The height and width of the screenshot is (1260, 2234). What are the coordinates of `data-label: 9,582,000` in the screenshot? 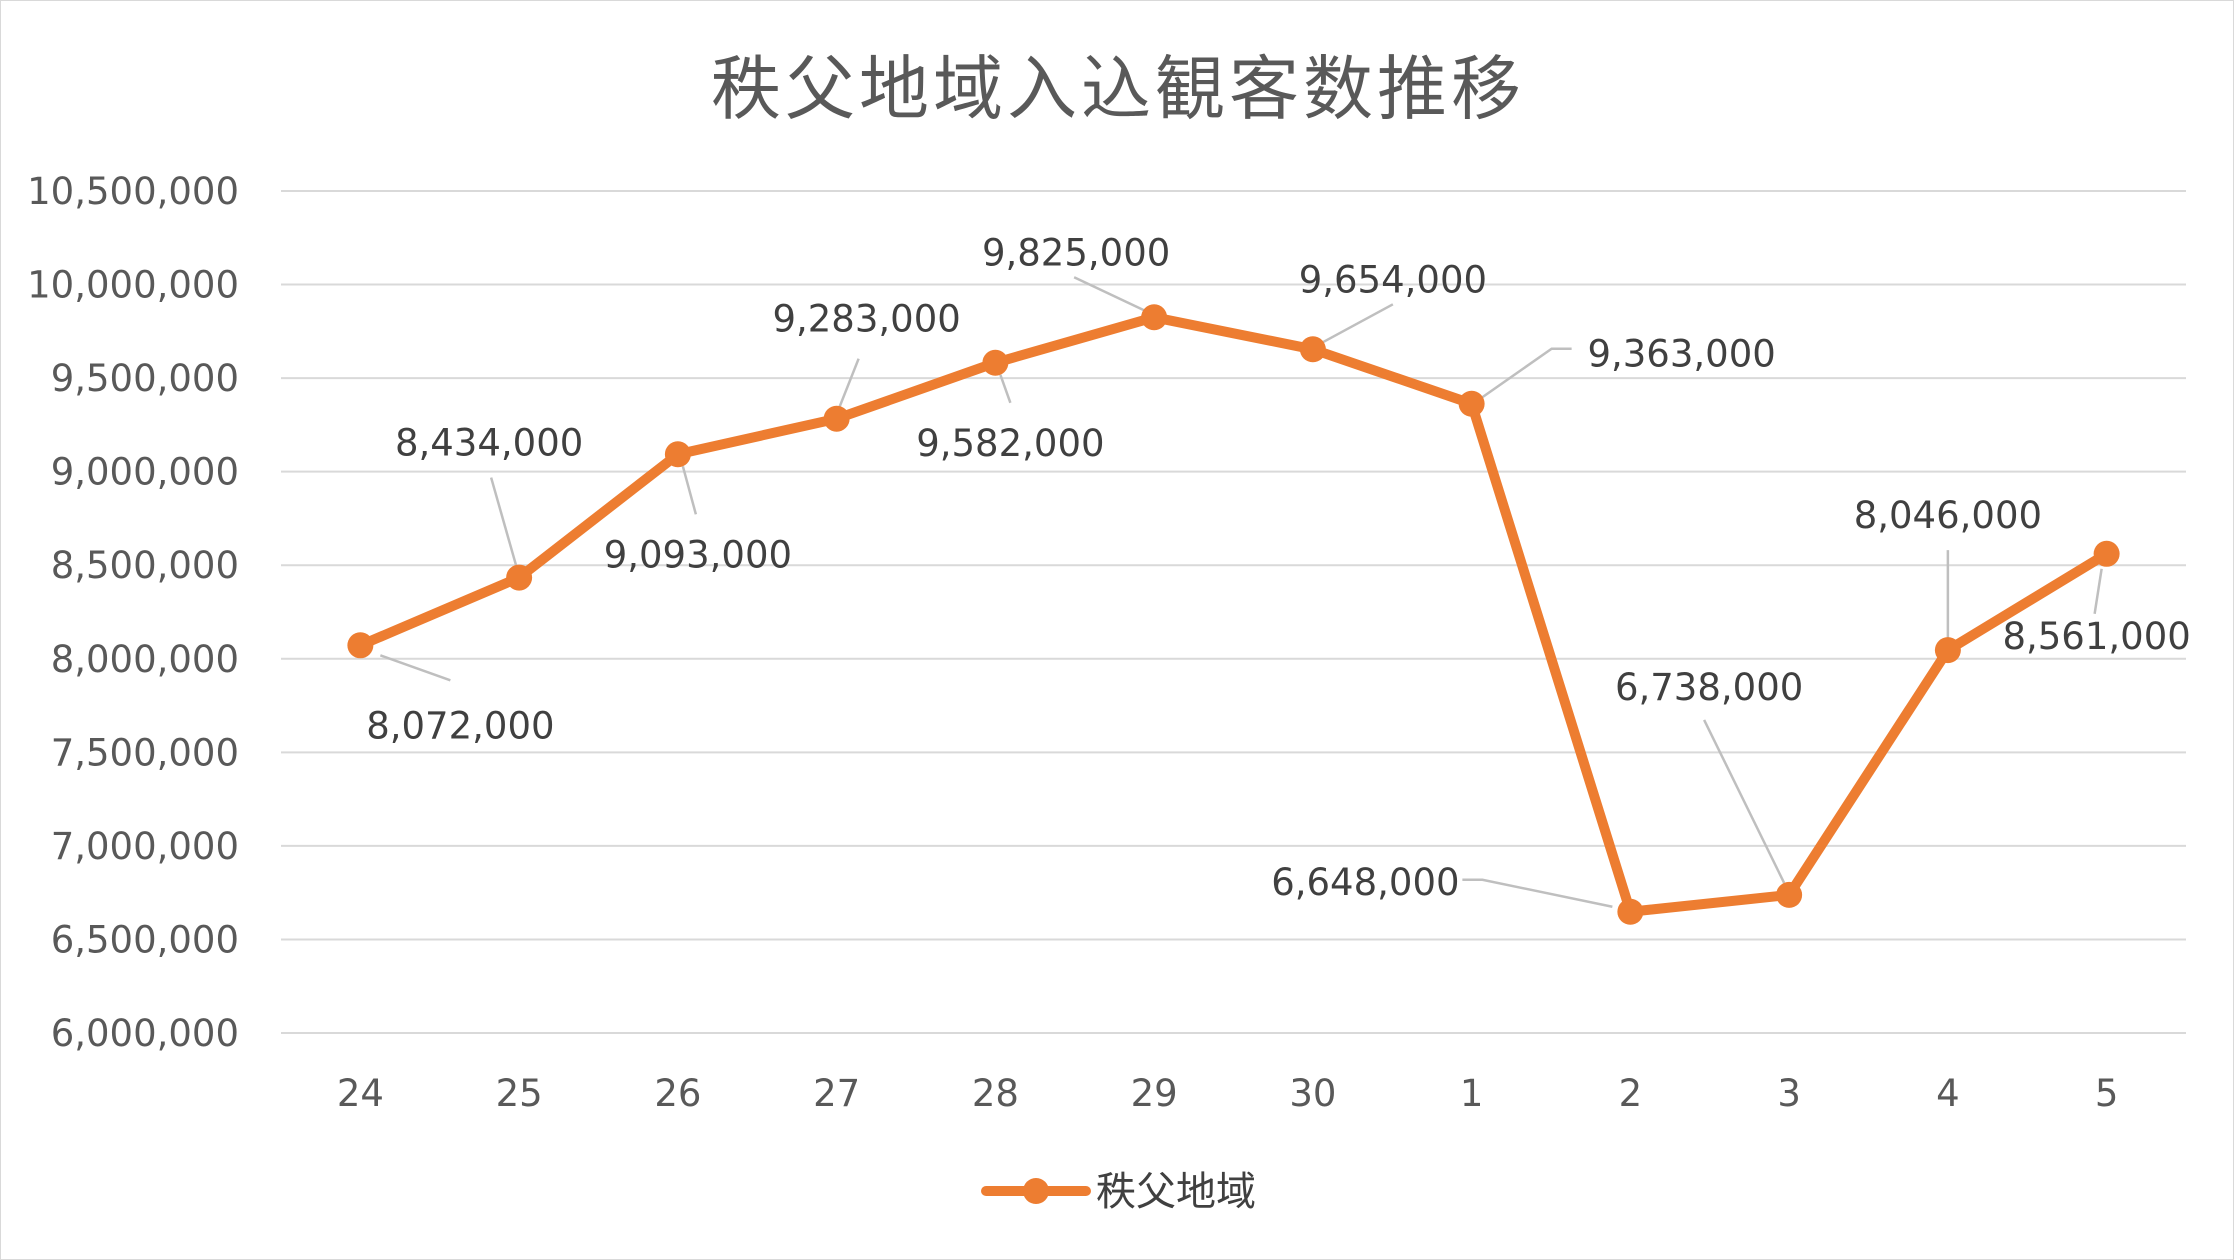 It's located at (1010, 443).